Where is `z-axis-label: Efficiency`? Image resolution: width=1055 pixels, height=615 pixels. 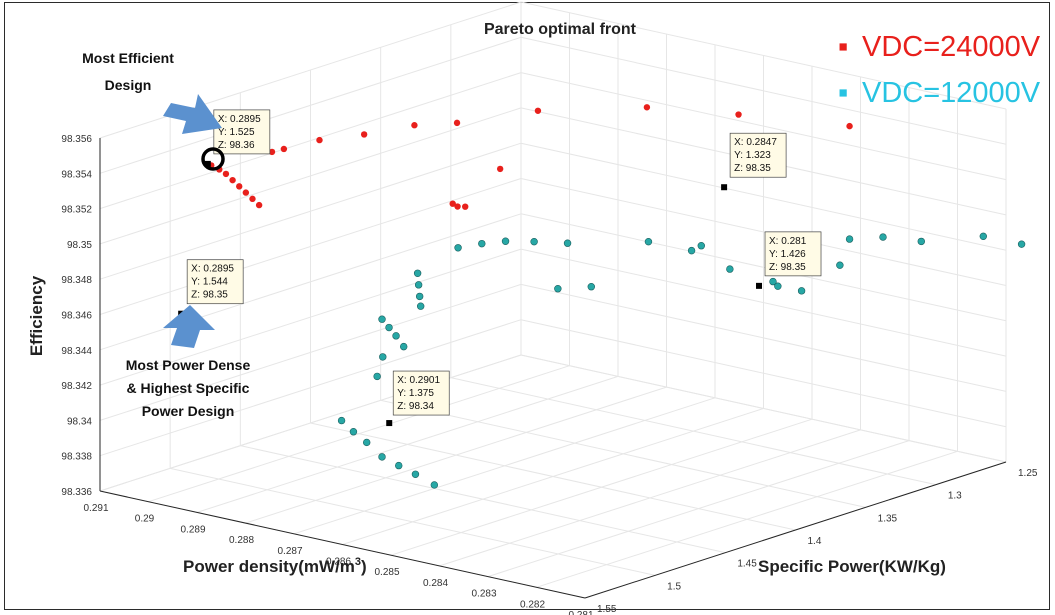
z-axis-label: Efficiency is located at coordinates (36, 315).